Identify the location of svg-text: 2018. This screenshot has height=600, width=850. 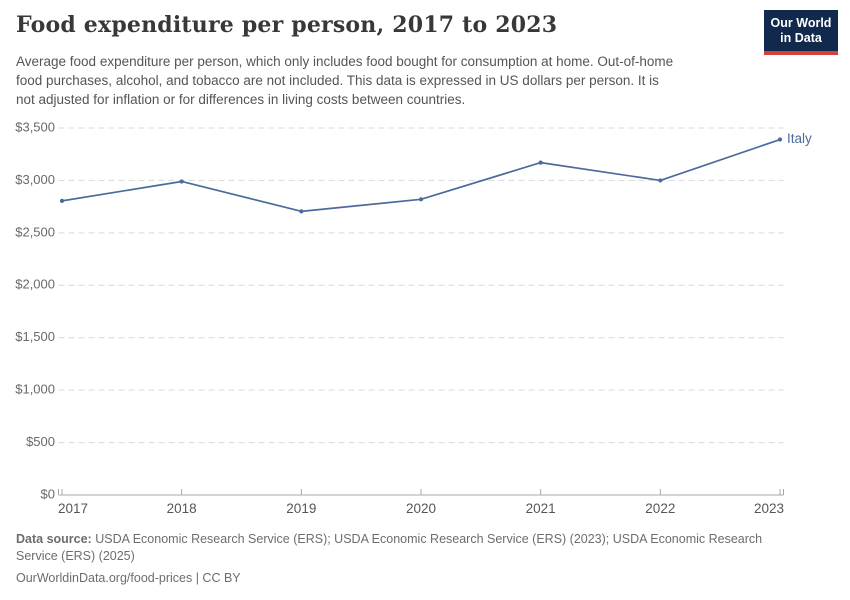
(182, 508).